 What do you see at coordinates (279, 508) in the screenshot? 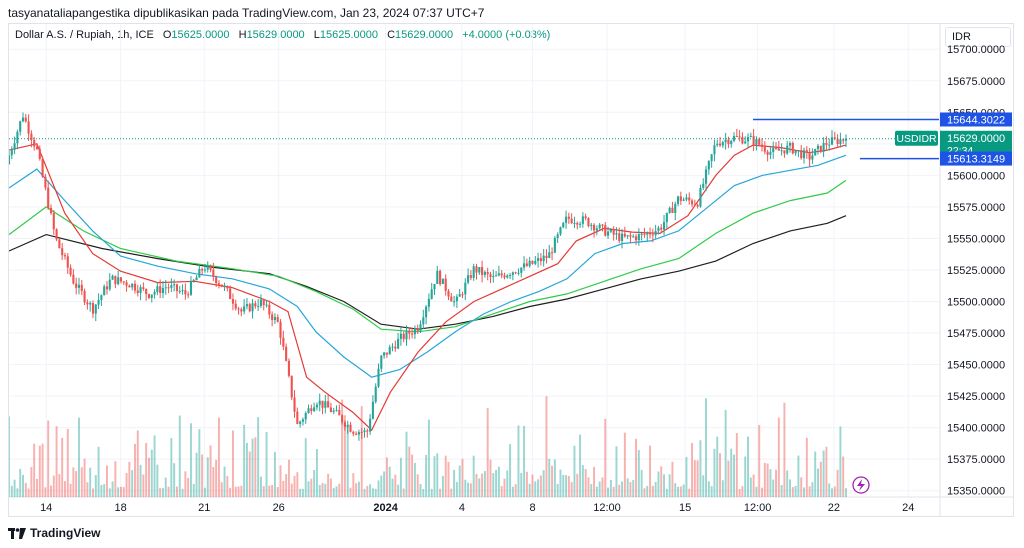
I see `time-tick-label: 26` at bounding box center [279, 508].